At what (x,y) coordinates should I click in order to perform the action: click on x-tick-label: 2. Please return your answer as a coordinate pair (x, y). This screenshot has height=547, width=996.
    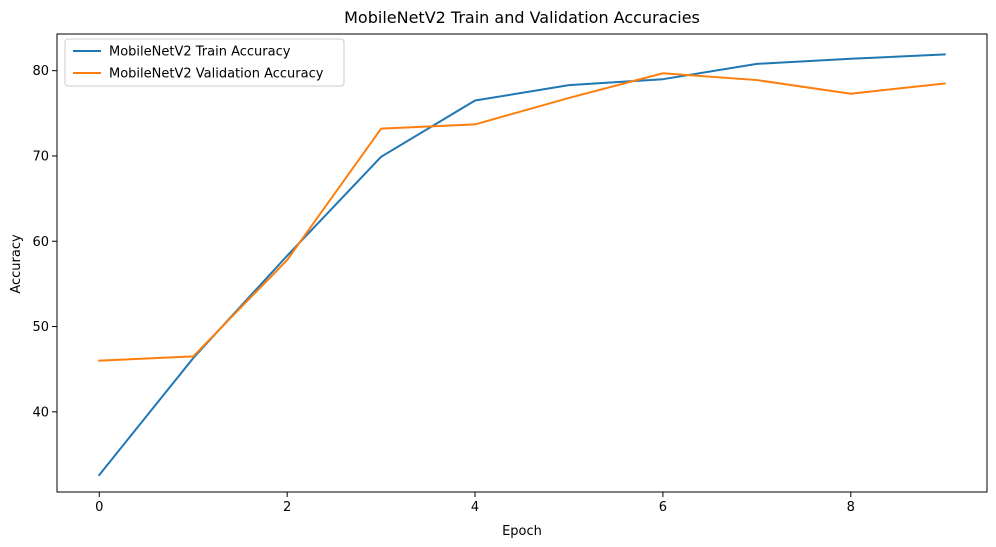
    Looking at the image, I should click on (287, 507).